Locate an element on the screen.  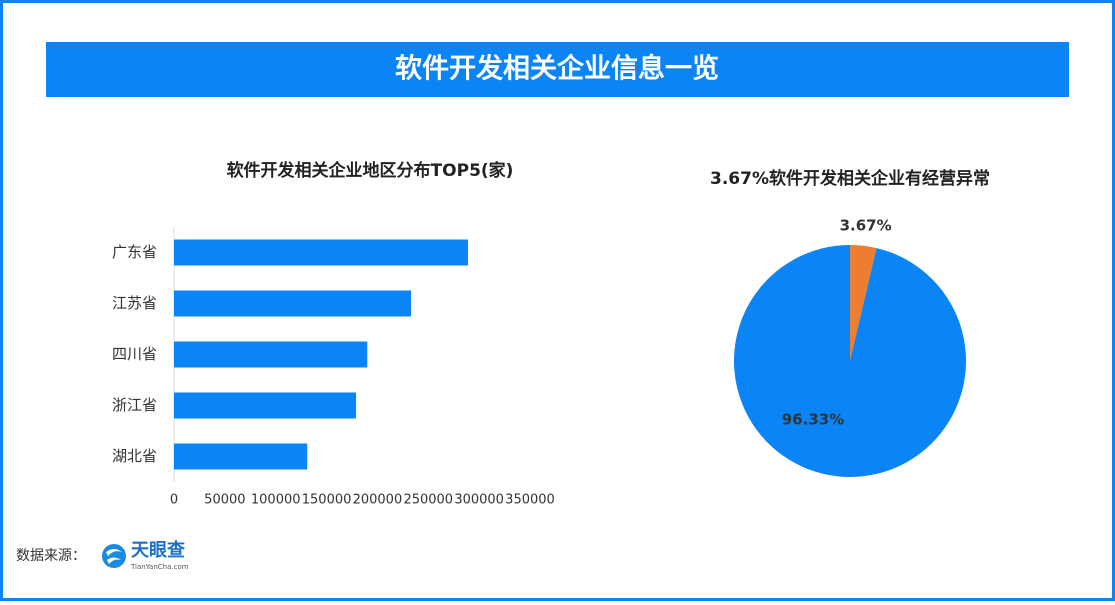
x-tick-label: 150000 is located at coordinates (327, 500).